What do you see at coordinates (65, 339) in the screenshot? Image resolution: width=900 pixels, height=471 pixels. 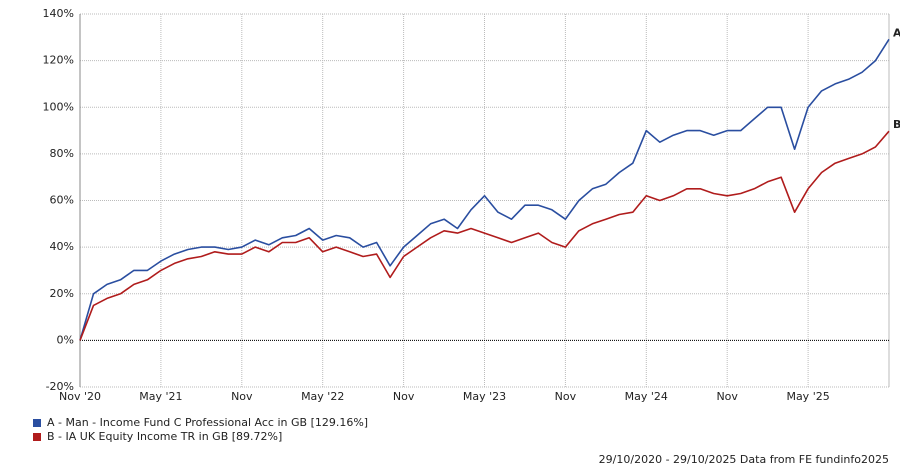 I see `y-tick-label: 0%` at bounding box center [65, 339].